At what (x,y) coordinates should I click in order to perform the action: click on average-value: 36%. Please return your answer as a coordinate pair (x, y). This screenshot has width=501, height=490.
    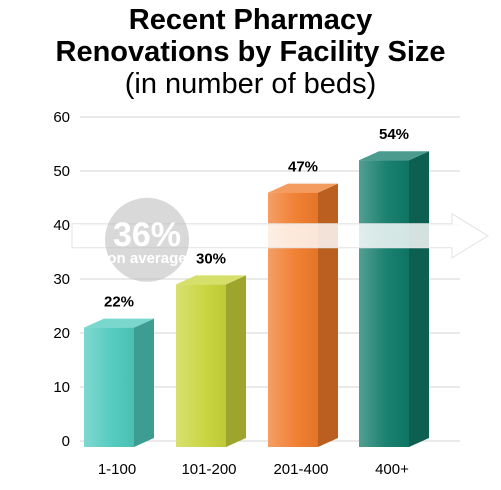
    Looking at the image, I should click on (147, 235).